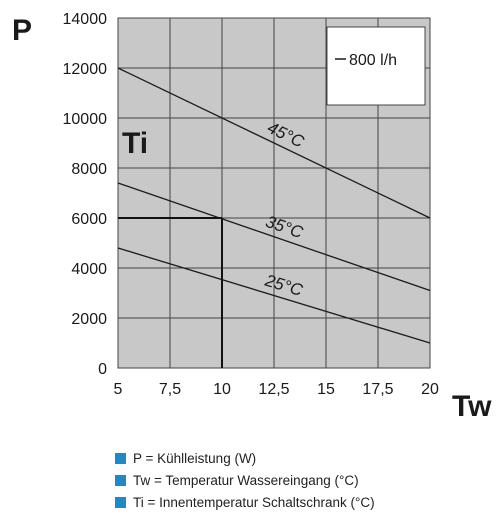 The width and height of the screenshot is (503, 517). What do you see at coordinates (254, 502) in the screenshot?
I see `legend-text: Ti = Innentemperatur Schaltschrank (°C)` at bounding box center [254, 502].